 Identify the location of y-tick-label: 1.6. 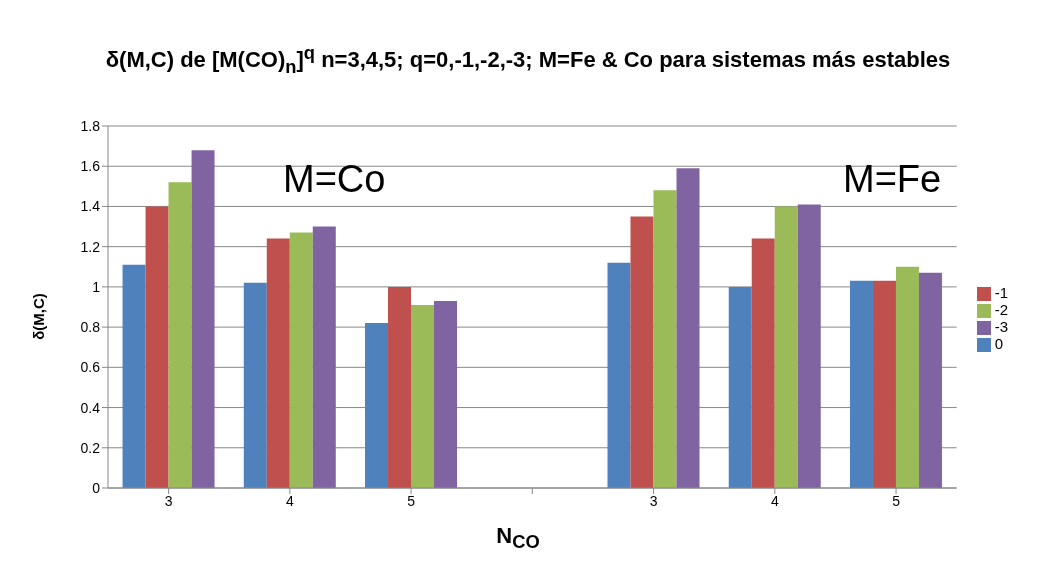
(90, 166).